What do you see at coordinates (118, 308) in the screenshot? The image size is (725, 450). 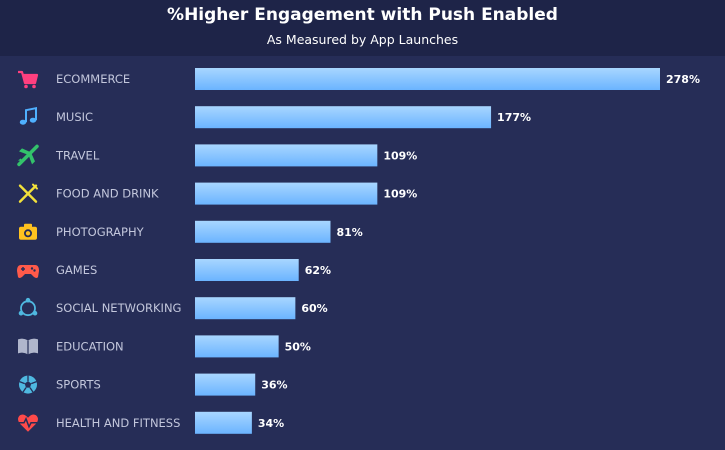 I see `category-label-social-networking: SOCIAL NETWORKING` at bounding box center [118, 308].